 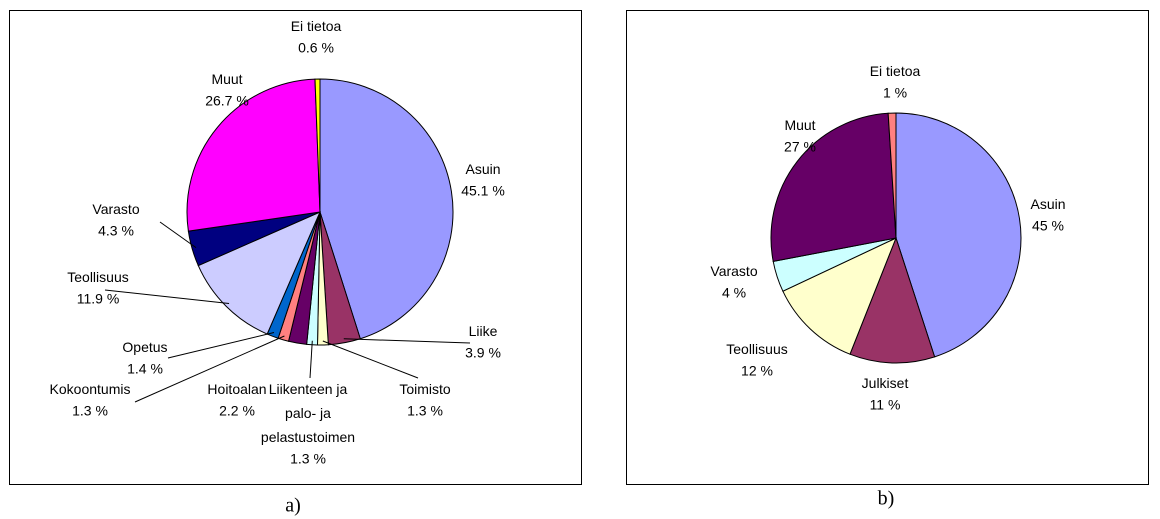 I want to click on slice-label: Kokoontumis, so click(x=90, y=389).